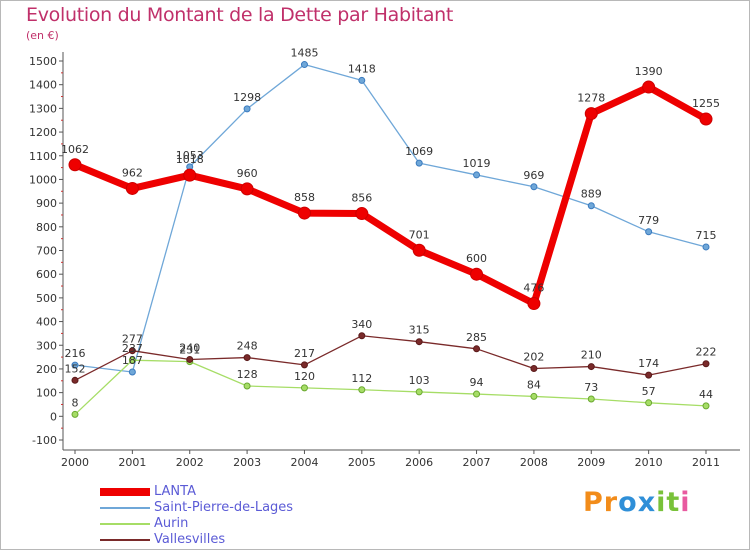  What do you see at coordinates (390, 387) in the screenshot?
I see `series-aurin` at bounding box center [390, 387].